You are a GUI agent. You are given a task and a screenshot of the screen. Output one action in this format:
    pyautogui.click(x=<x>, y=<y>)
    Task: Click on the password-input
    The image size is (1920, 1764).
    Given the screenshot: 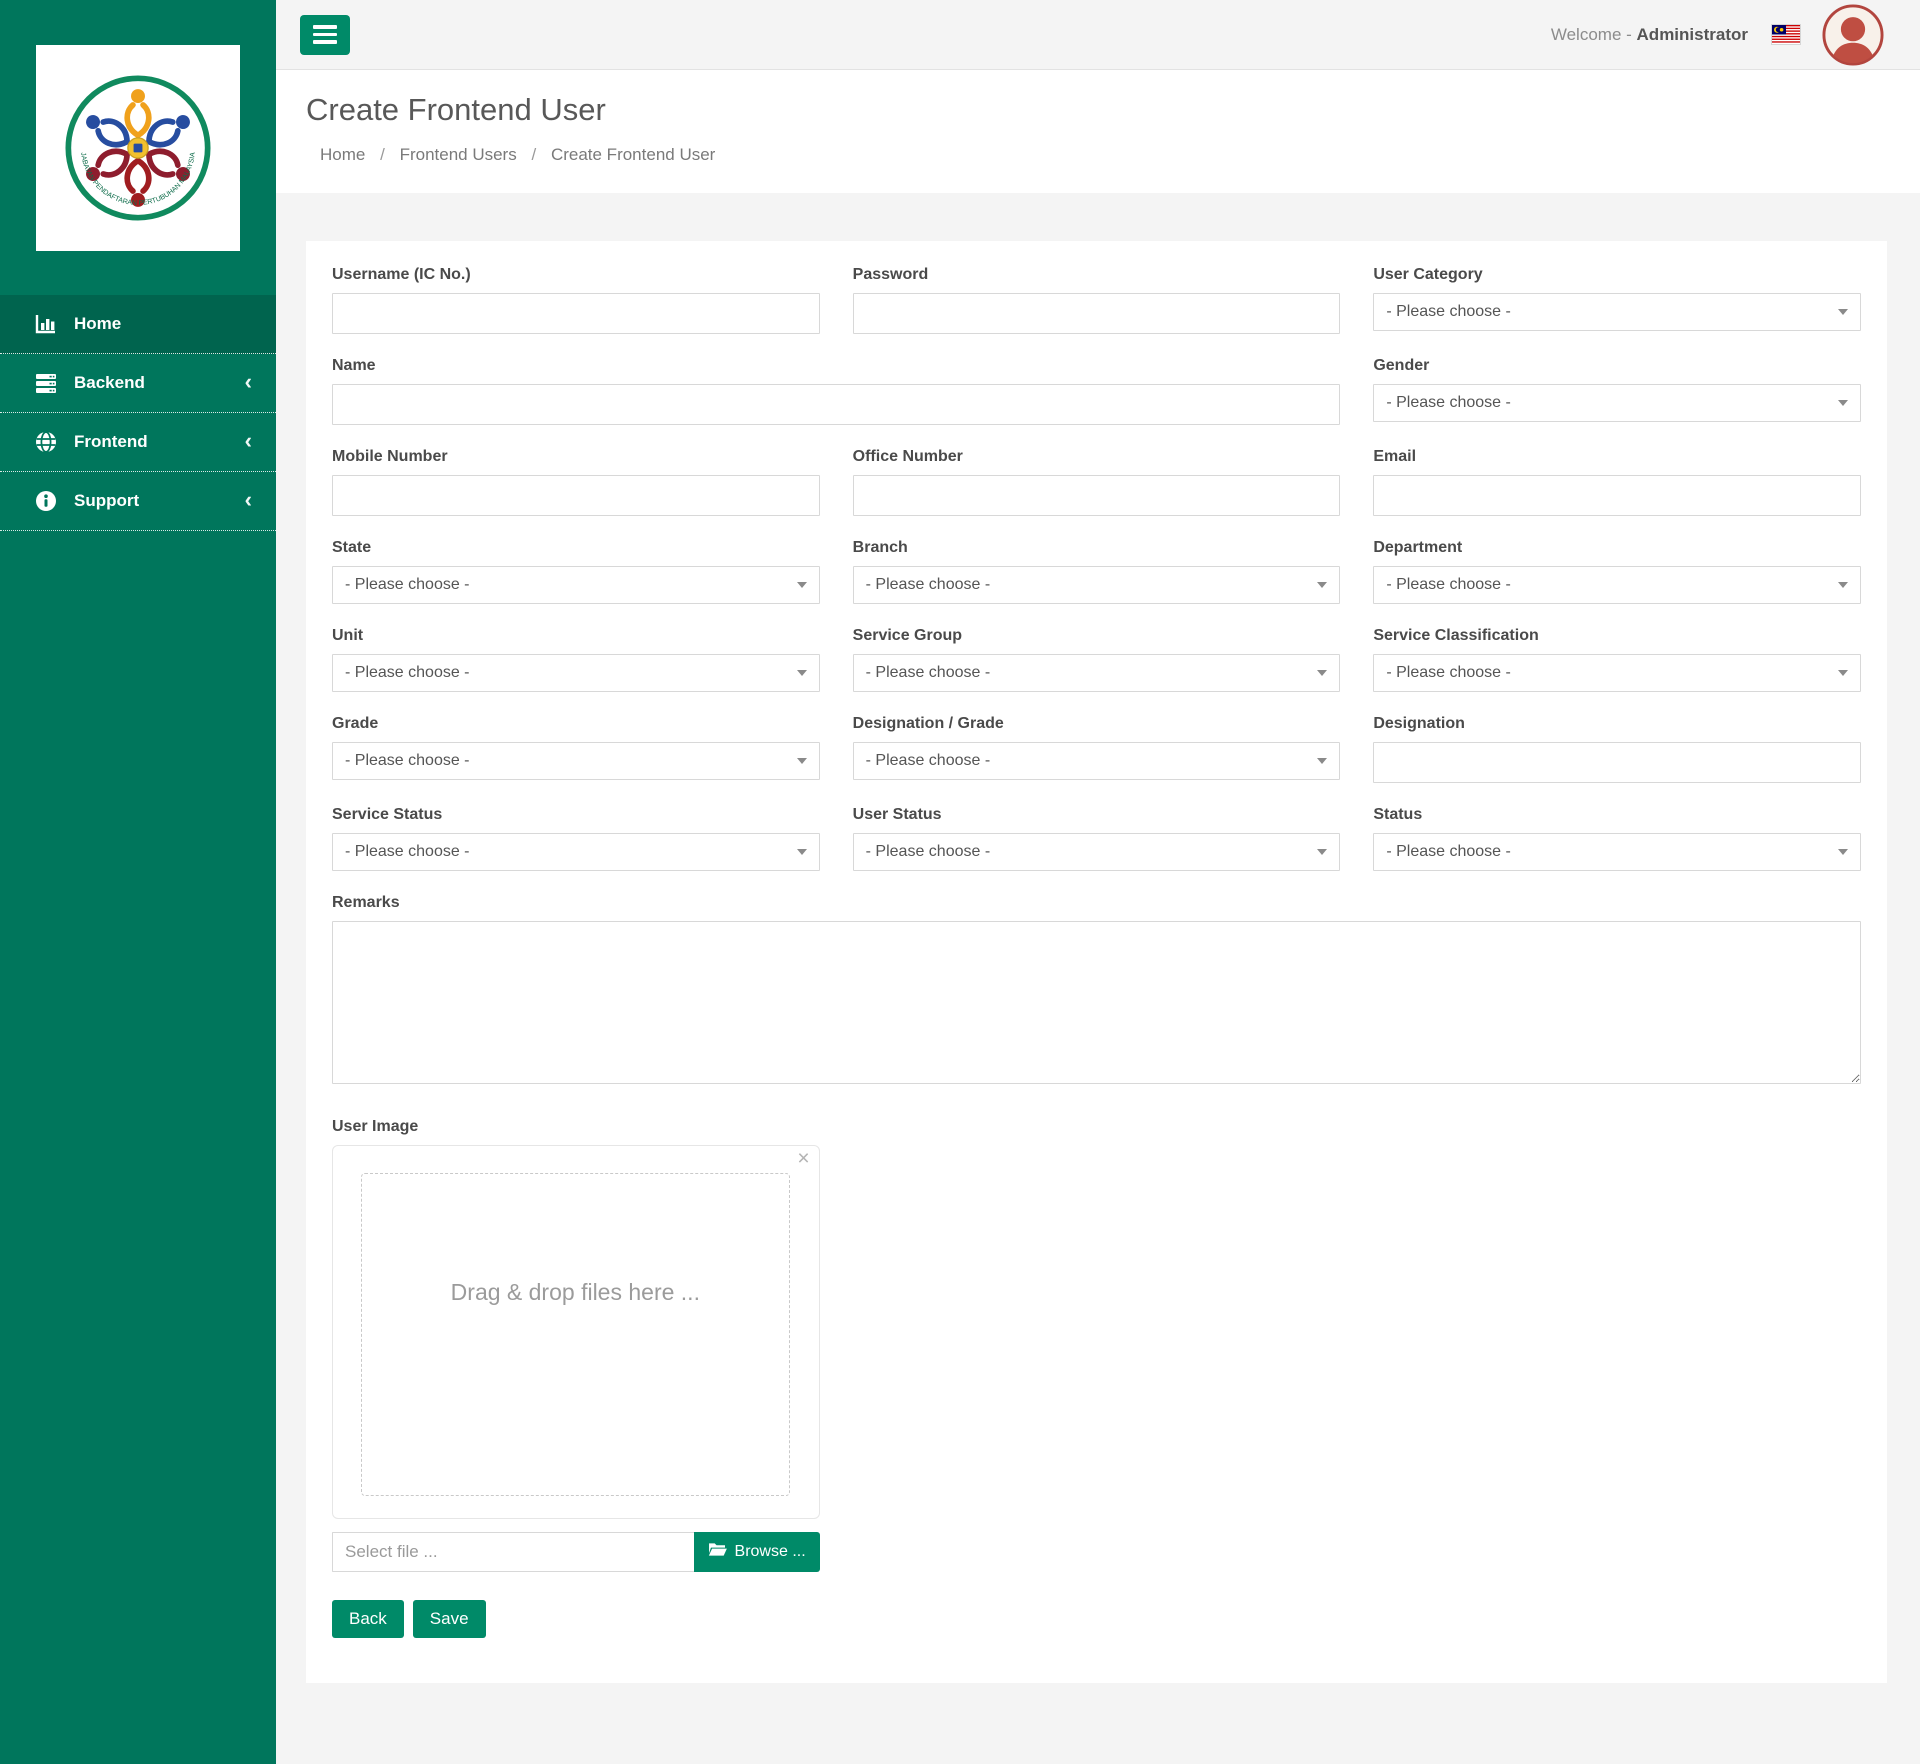 What is the action you would take?
    pyautogui.click(x=1096, y=313)
    